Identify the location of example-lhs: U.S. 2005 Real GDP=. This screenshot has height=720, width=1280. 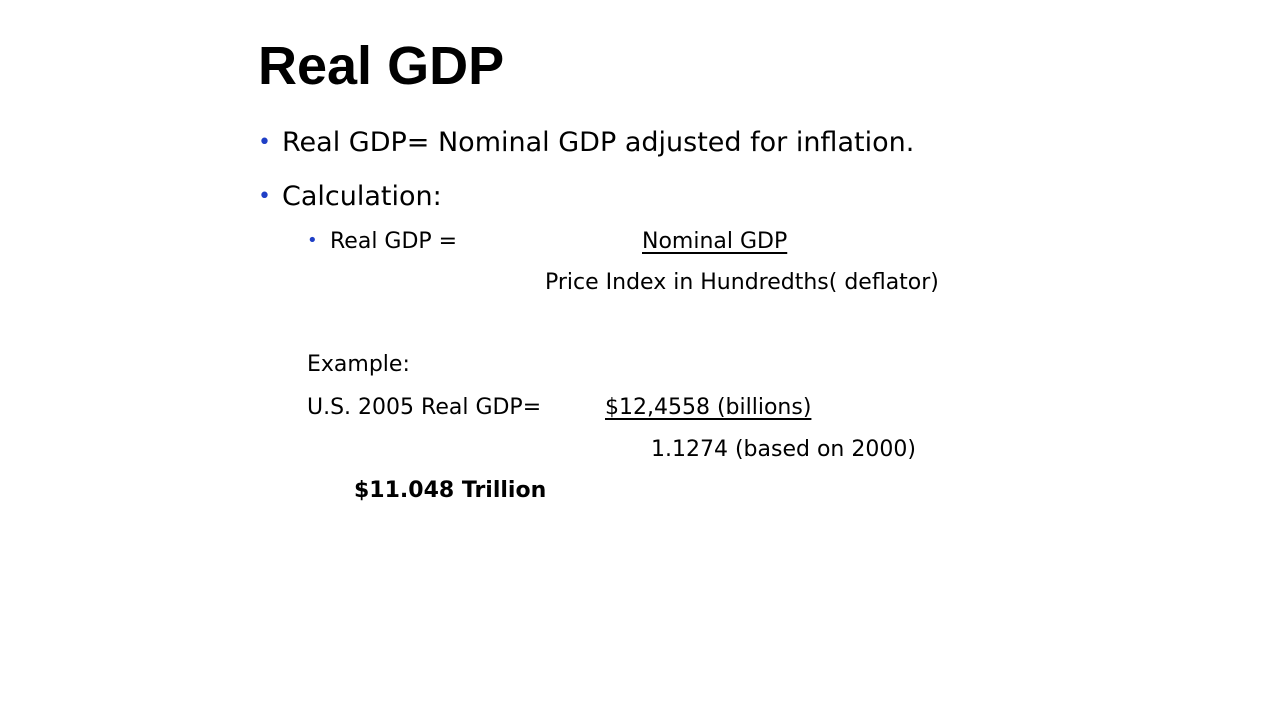
(424, 407).